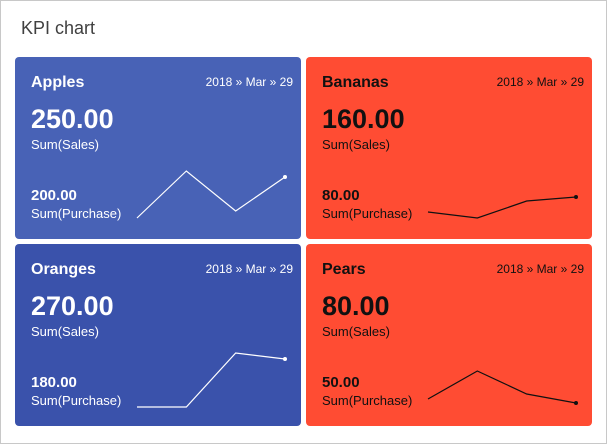 Image resolution: width=607 pixels, height=444 pixels. Describe the element at coordinates (58, 28) in the screenshot. I see `widget-title: KPI chart` at that location.